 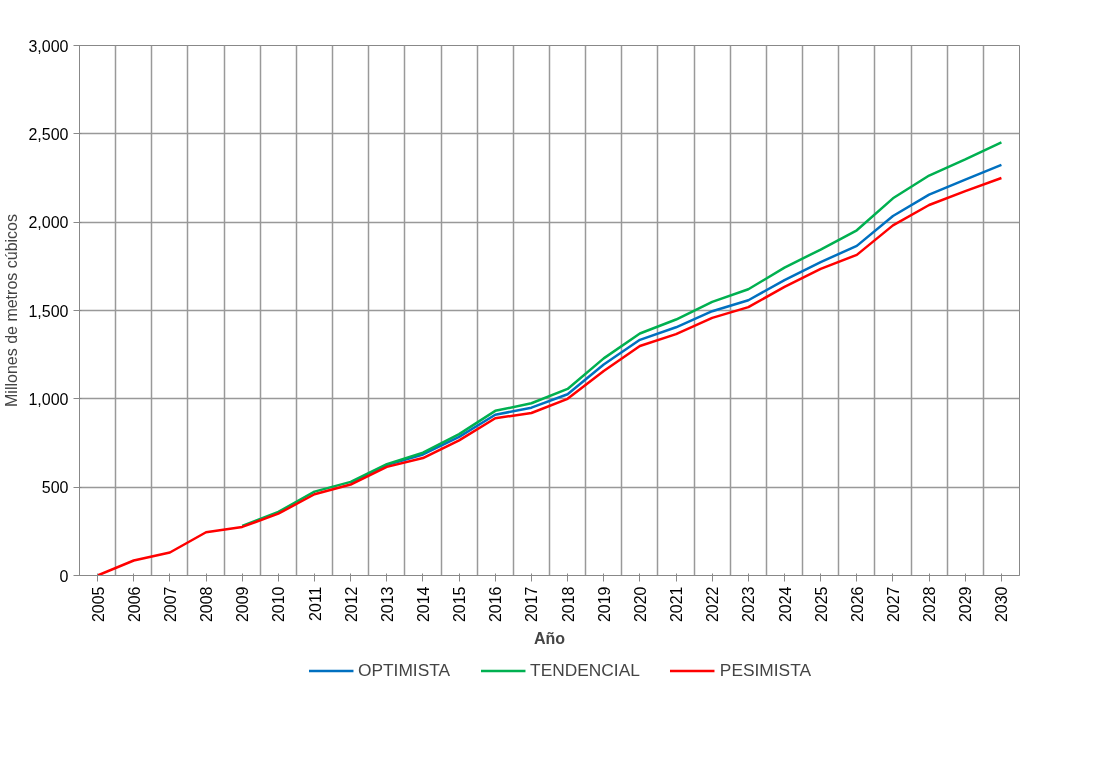 I want to click on x-tick-label: 2011, so click(x=315, y=603).